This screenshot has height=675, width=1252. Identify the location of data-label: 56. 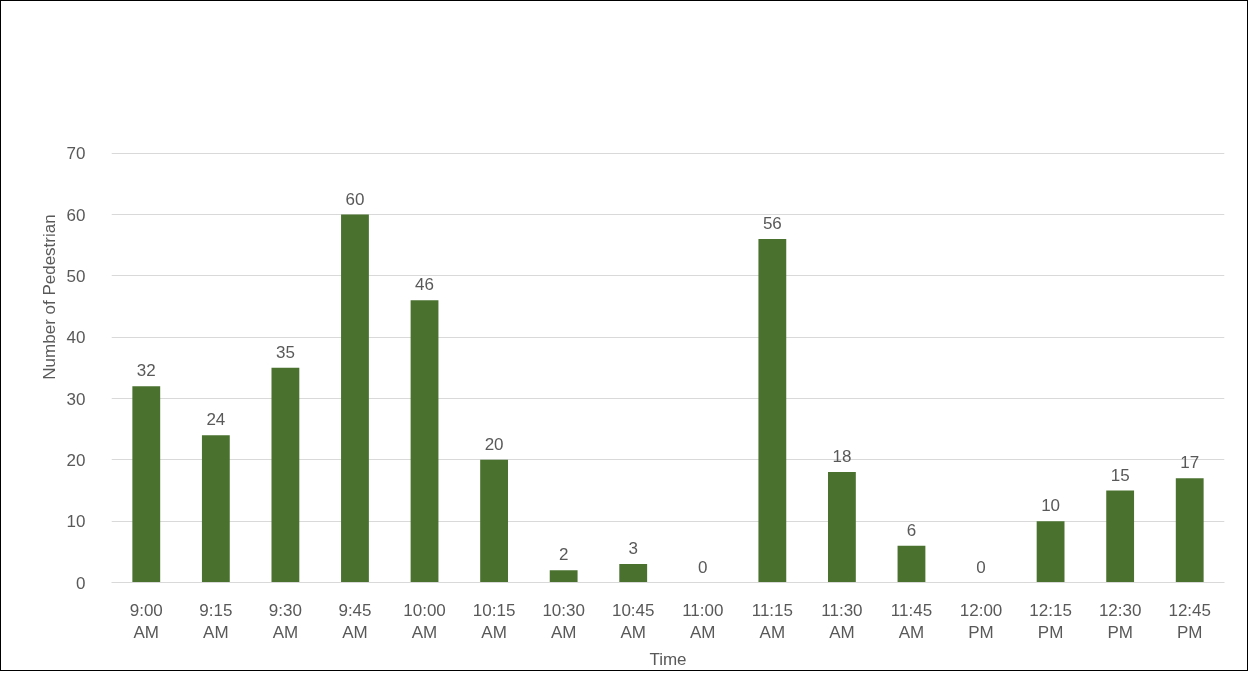
(772, 224).